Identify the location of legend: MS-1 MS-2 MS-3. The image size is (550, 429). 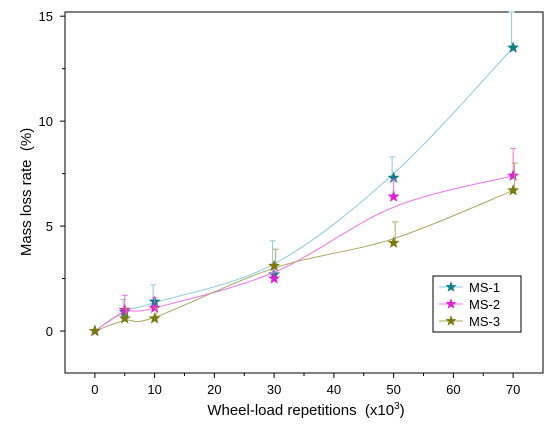
(477, 304).